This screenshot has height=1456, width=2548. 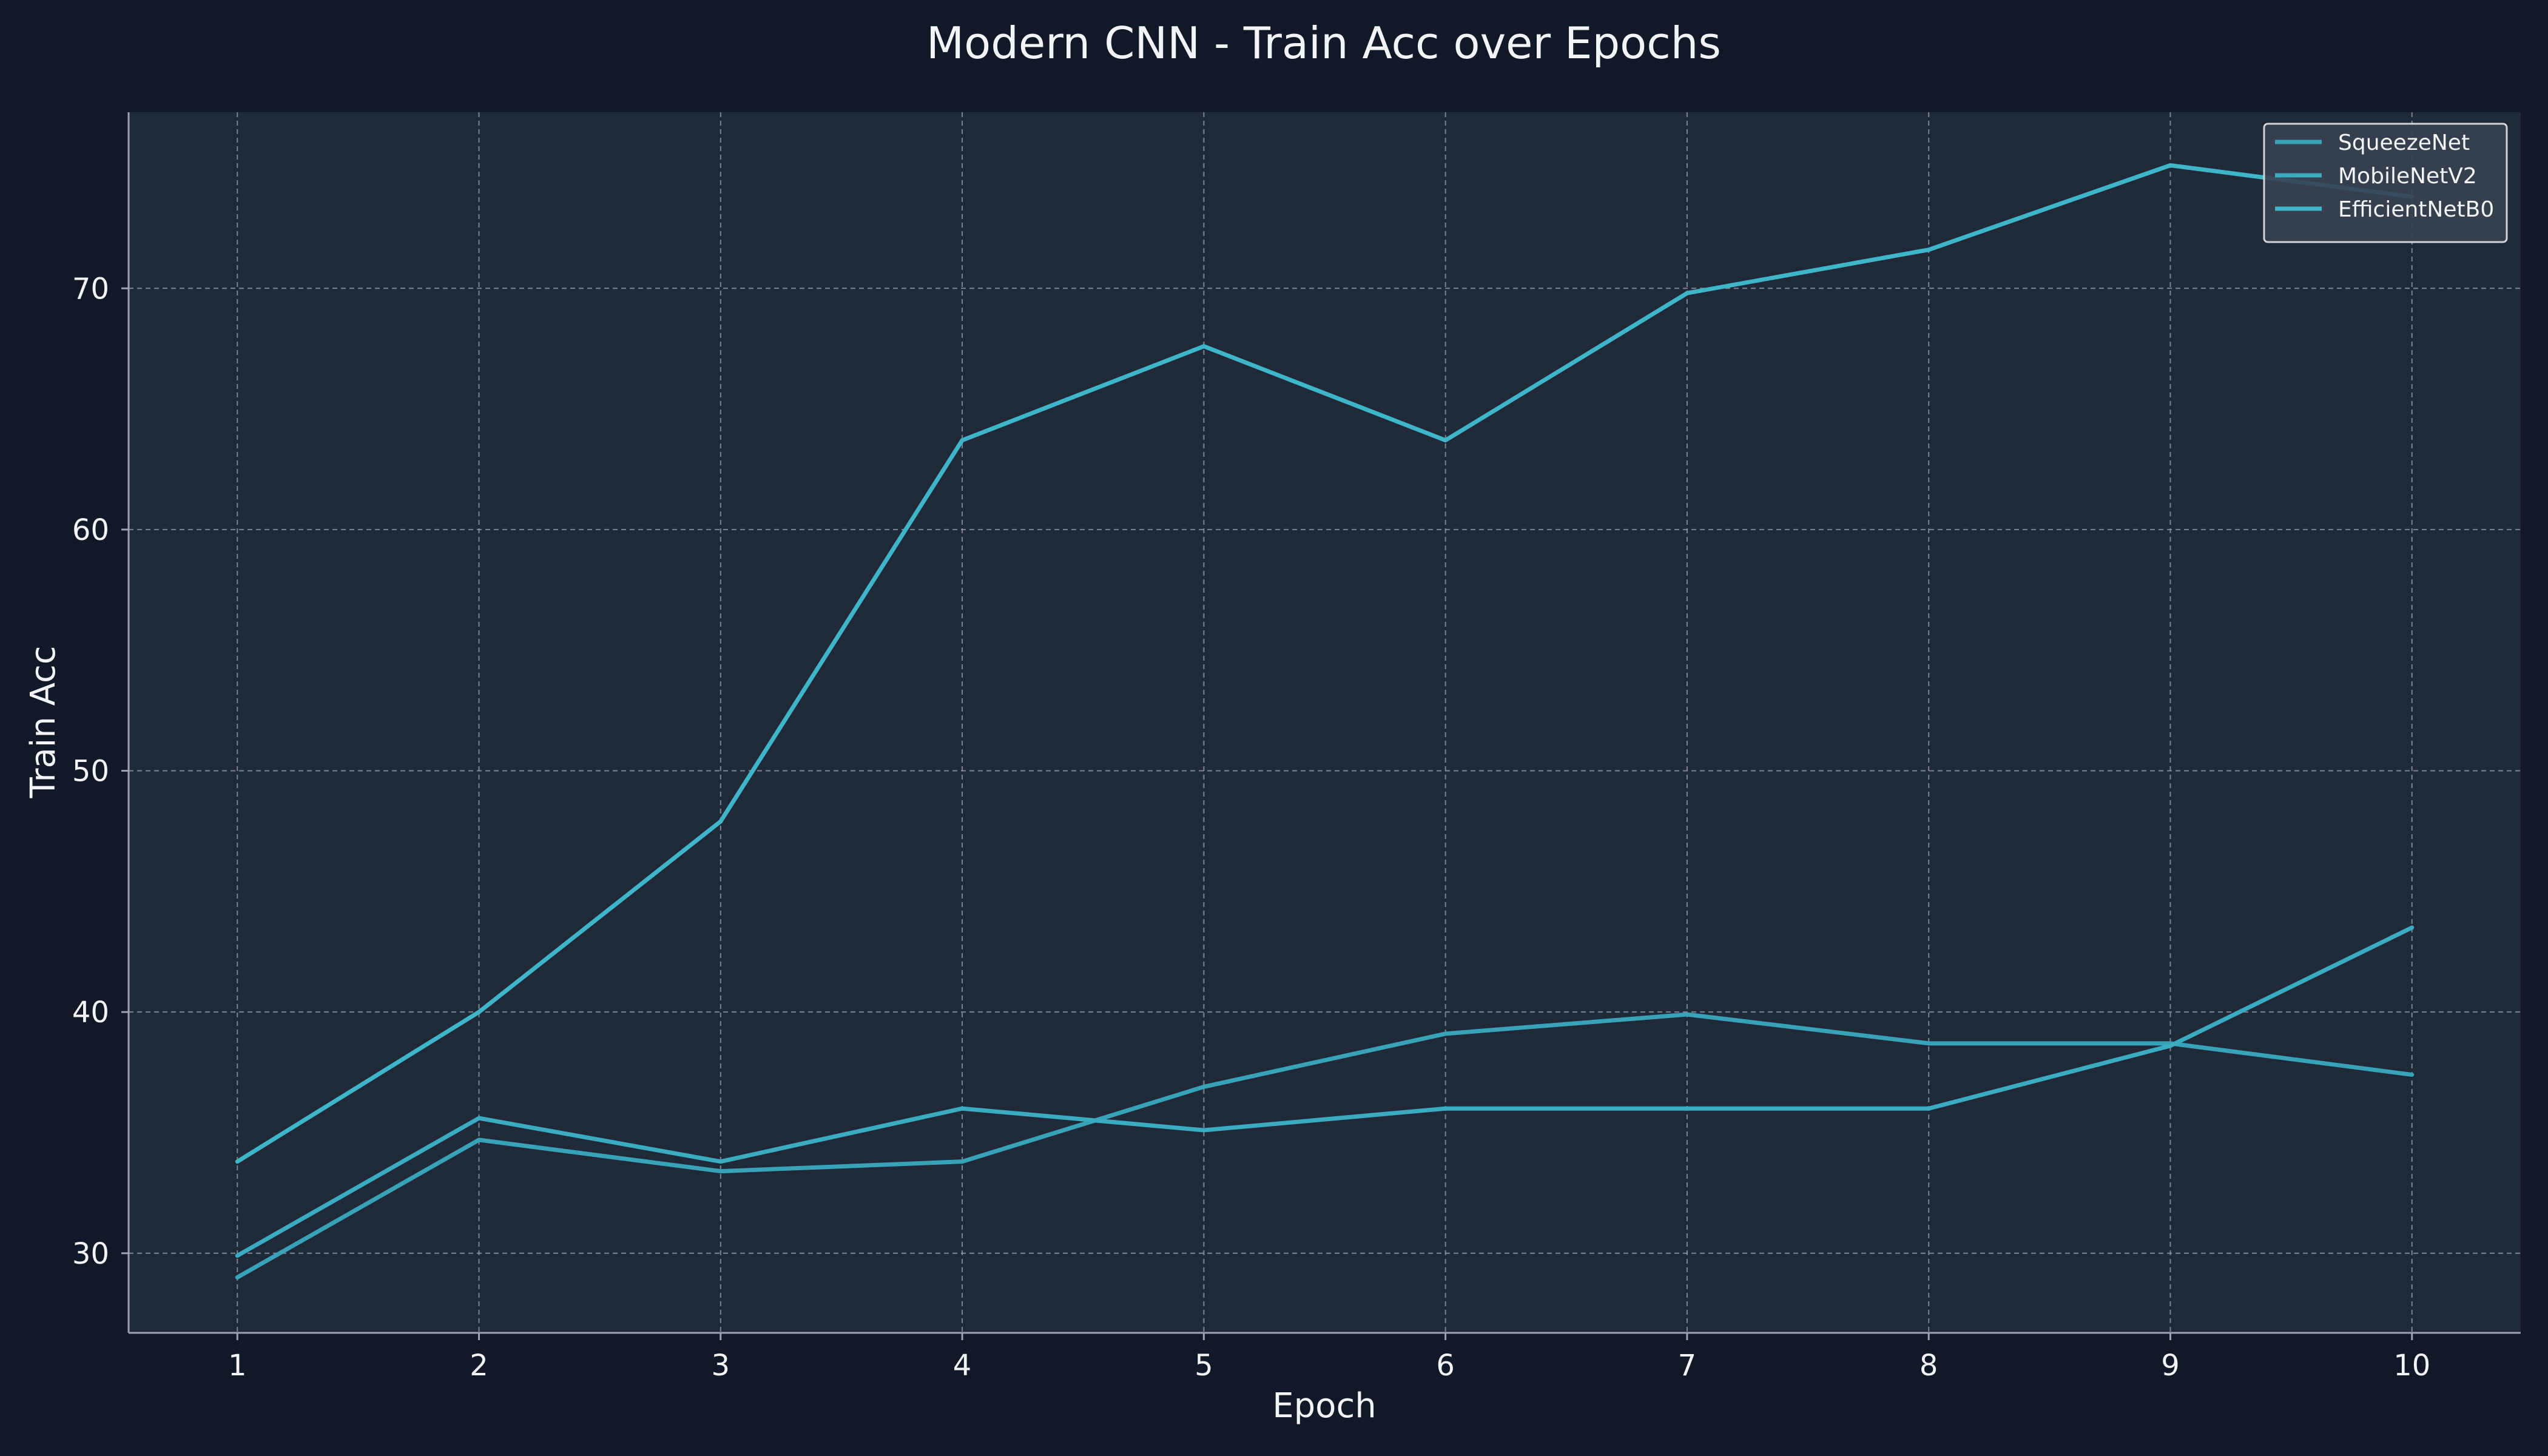 I want to click on y-tick-label: 30, so click(x=90, y=1254).